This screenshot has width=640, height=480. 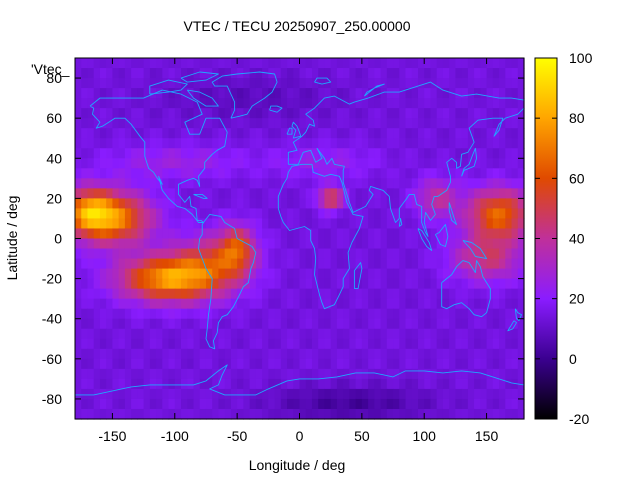 I want to click on x-tick-label: 0, so click(x=300, y=436).